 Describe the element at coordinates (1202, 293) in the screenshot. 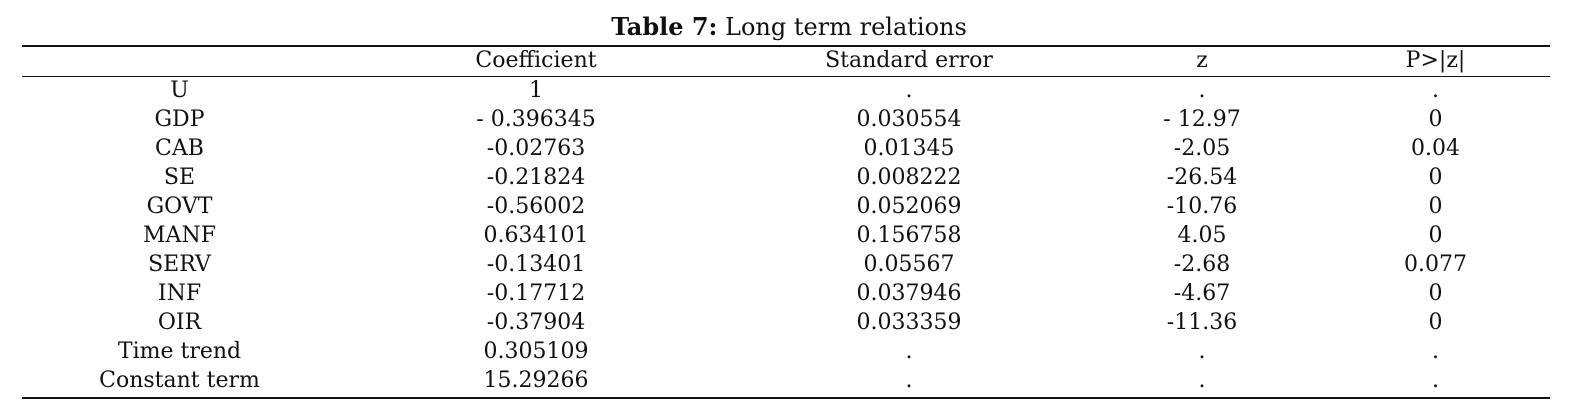

I see `row-z: -4.67` at that location.